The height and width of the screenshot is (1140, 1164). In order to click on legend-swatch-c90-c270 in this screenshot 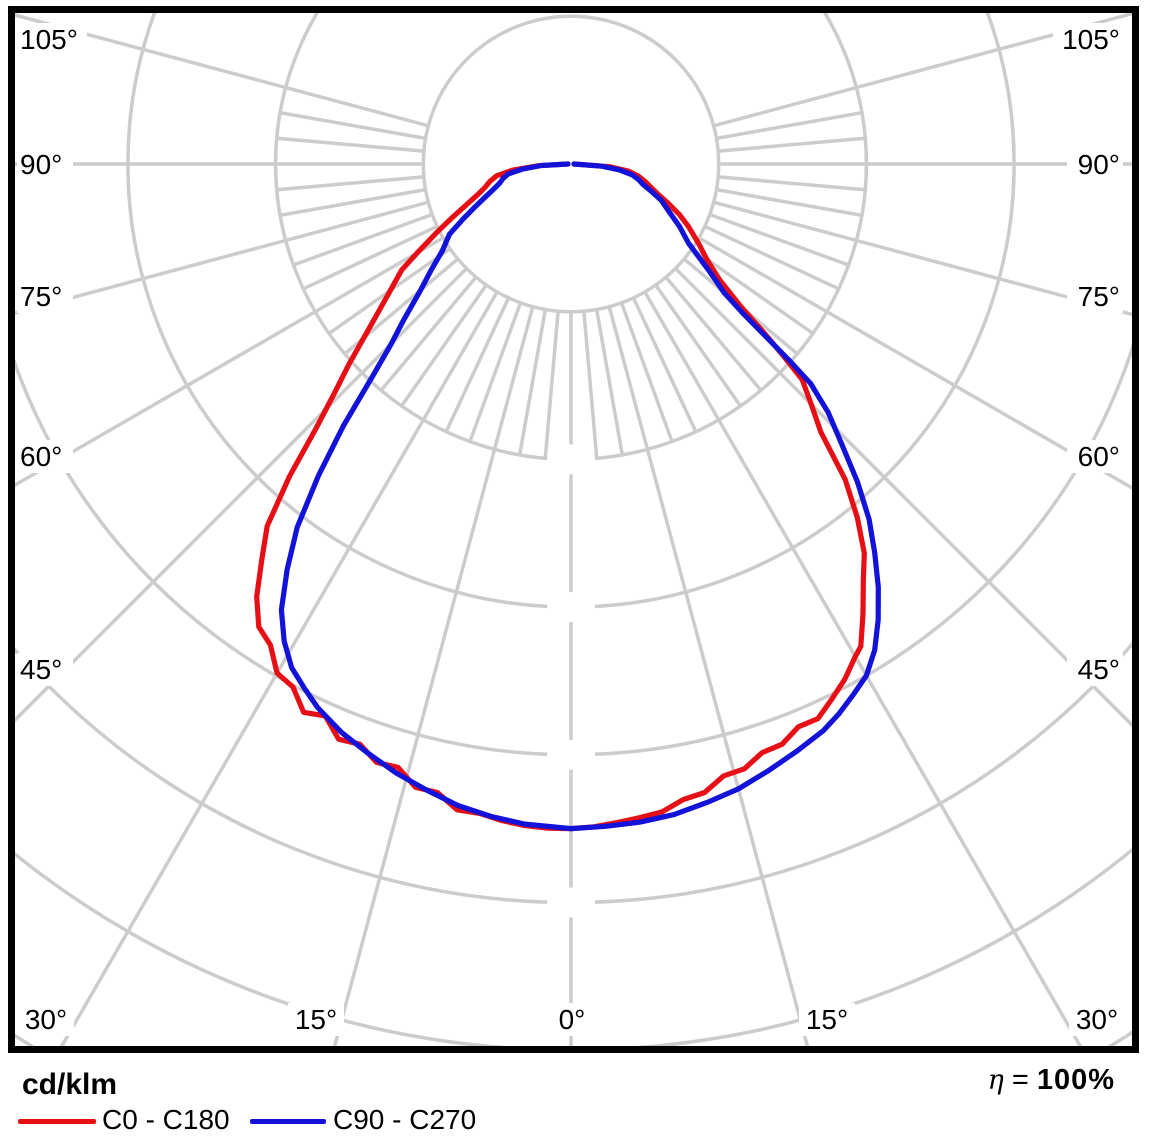, I will do `click(288, 1121)`.